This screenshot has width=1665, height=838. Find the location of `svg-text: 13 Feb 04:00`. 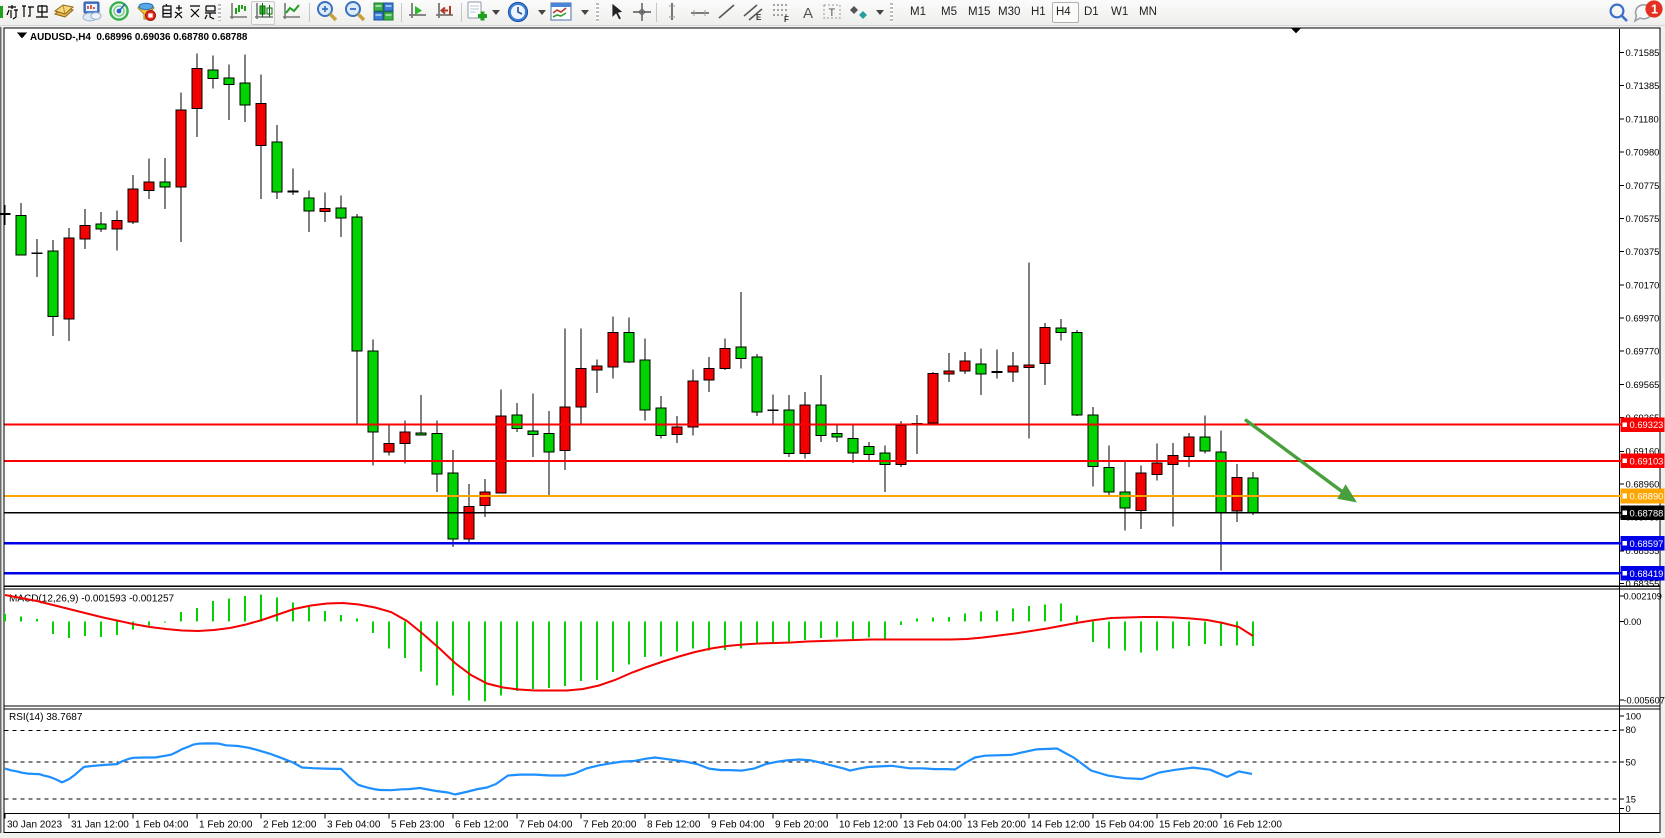

svg-text: 13 Feb 04:00 is located at coordinates (932, 825).